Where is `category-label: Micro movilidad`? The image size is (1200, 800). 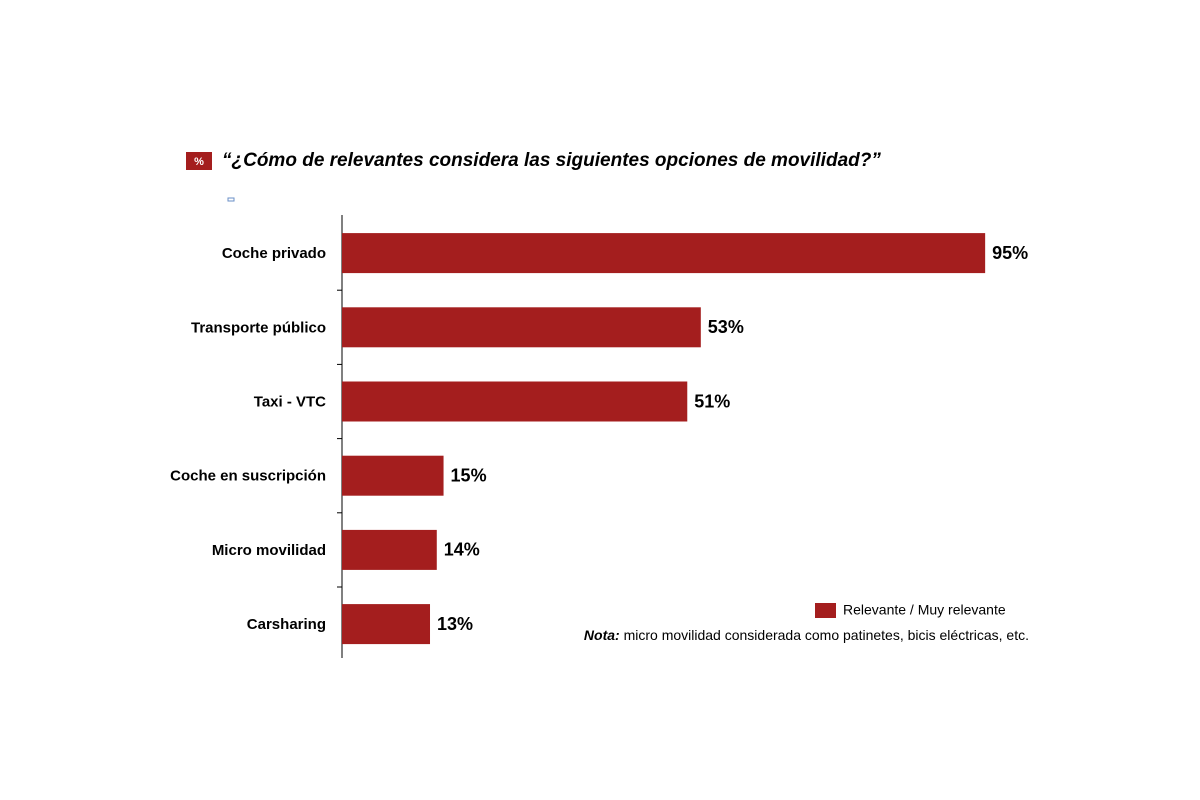 category-label: Micro movilidad is located at coordinates (269, 550).